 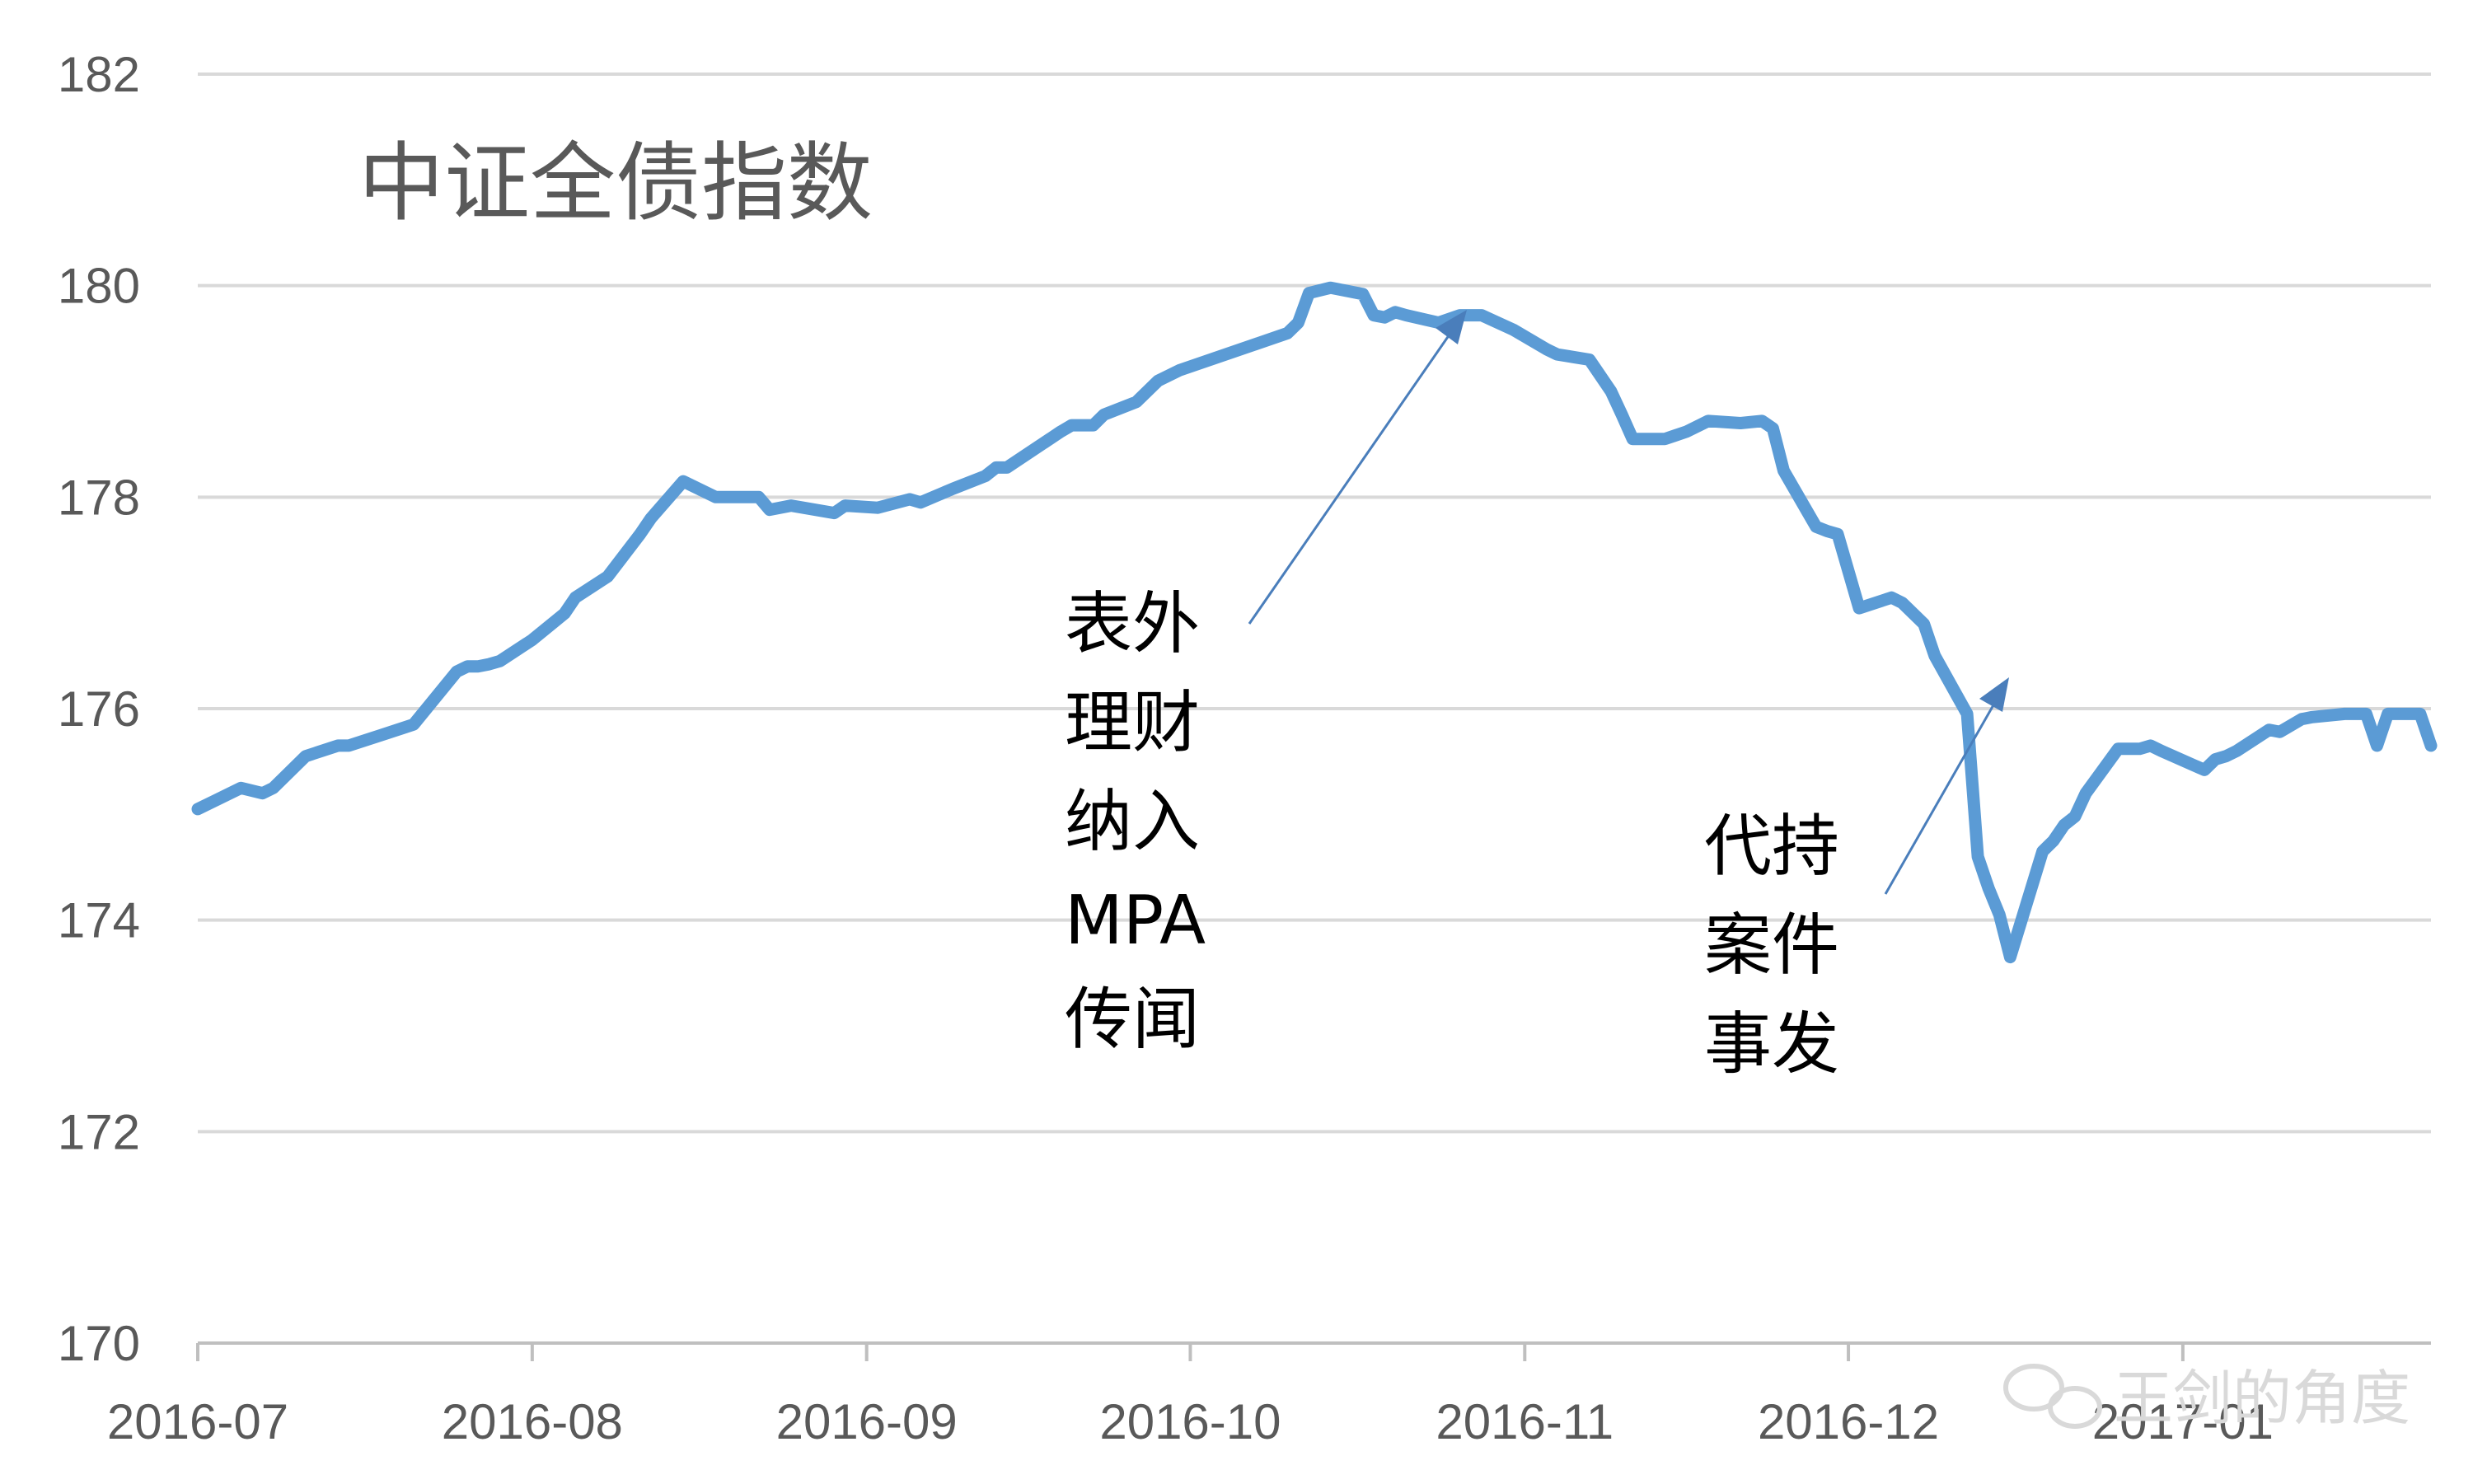 I want to click on y-tick-label: 176, so click(x=99, y=709).